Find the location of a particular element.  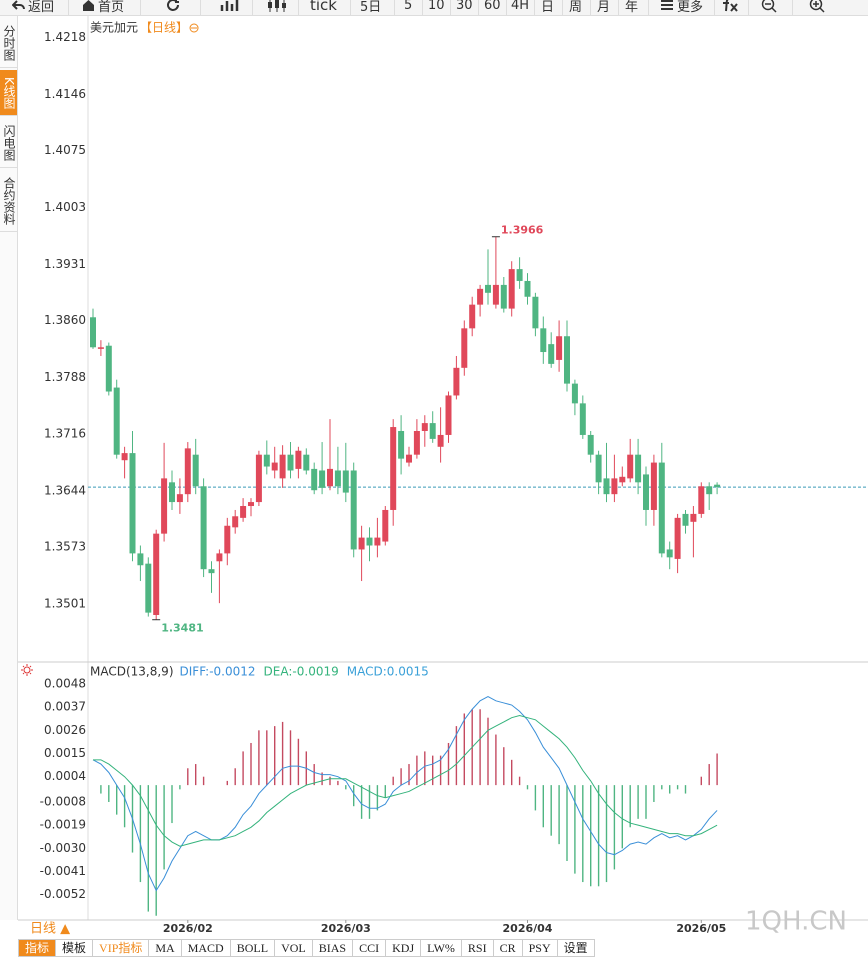

period-button: 月 is located at coordinates (604, 7).